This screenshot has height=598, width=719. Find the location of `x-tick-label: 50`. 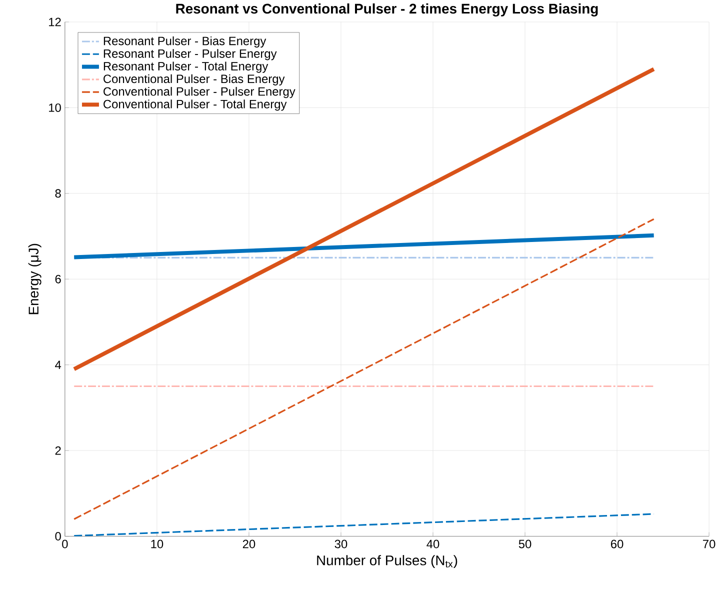

x-tick-label: 50 is located at coordinates (525, 544).